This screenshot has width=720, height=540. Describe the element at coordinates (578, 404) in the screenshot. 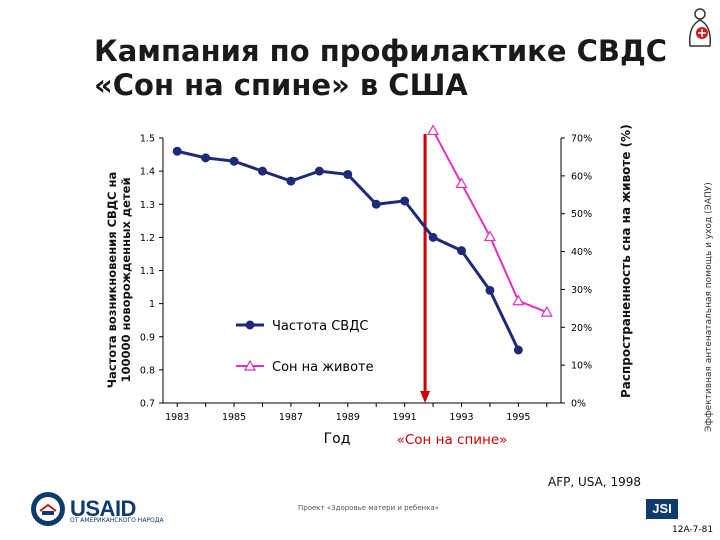

I see `y-right-tick-label: 0%` at that location.